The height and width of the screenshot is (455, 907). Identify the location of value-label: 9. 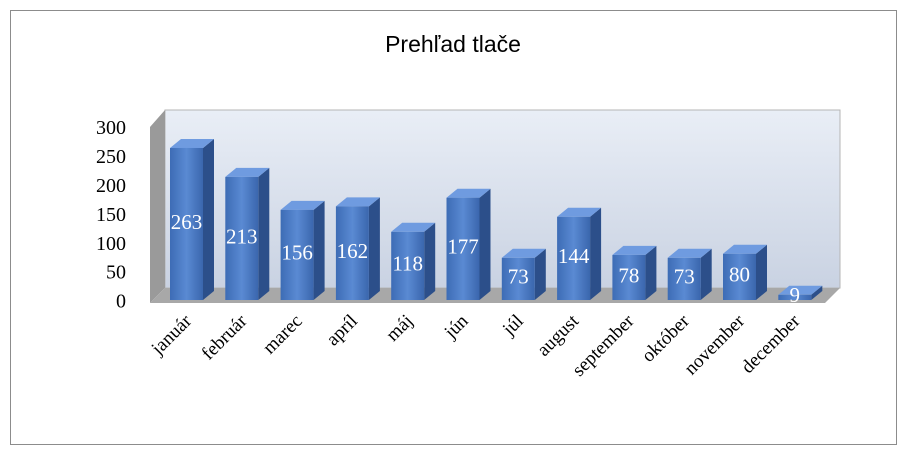
(795, 295).